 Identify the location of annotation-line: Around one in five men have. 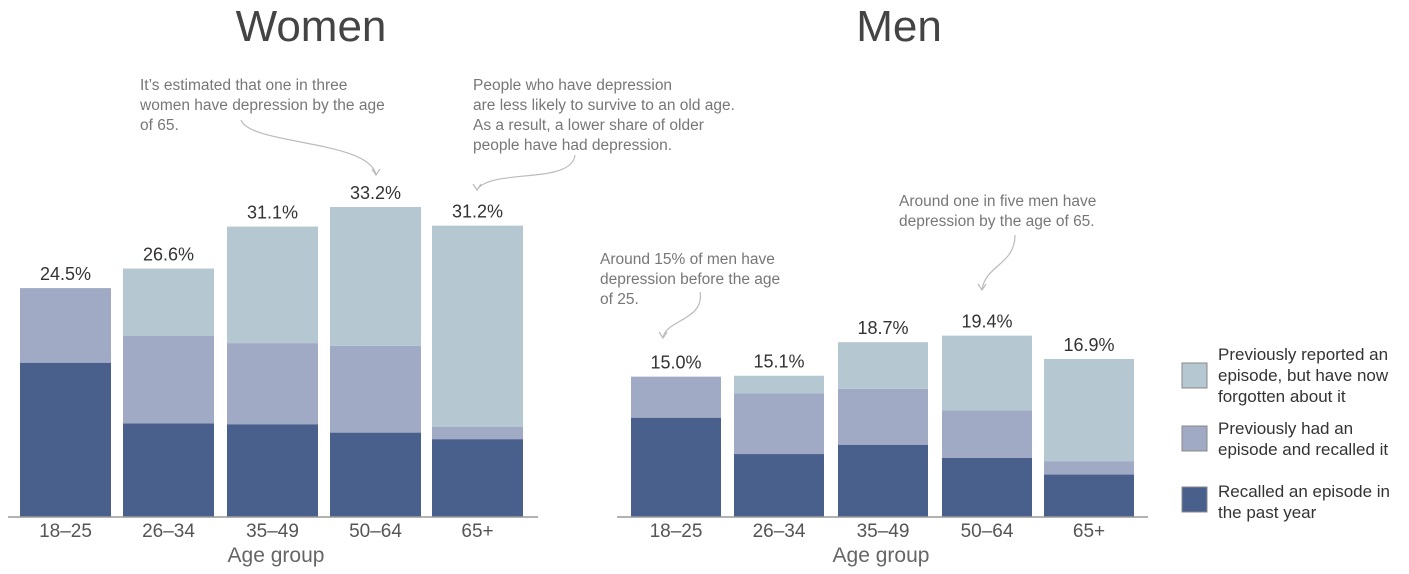
(997, 201).